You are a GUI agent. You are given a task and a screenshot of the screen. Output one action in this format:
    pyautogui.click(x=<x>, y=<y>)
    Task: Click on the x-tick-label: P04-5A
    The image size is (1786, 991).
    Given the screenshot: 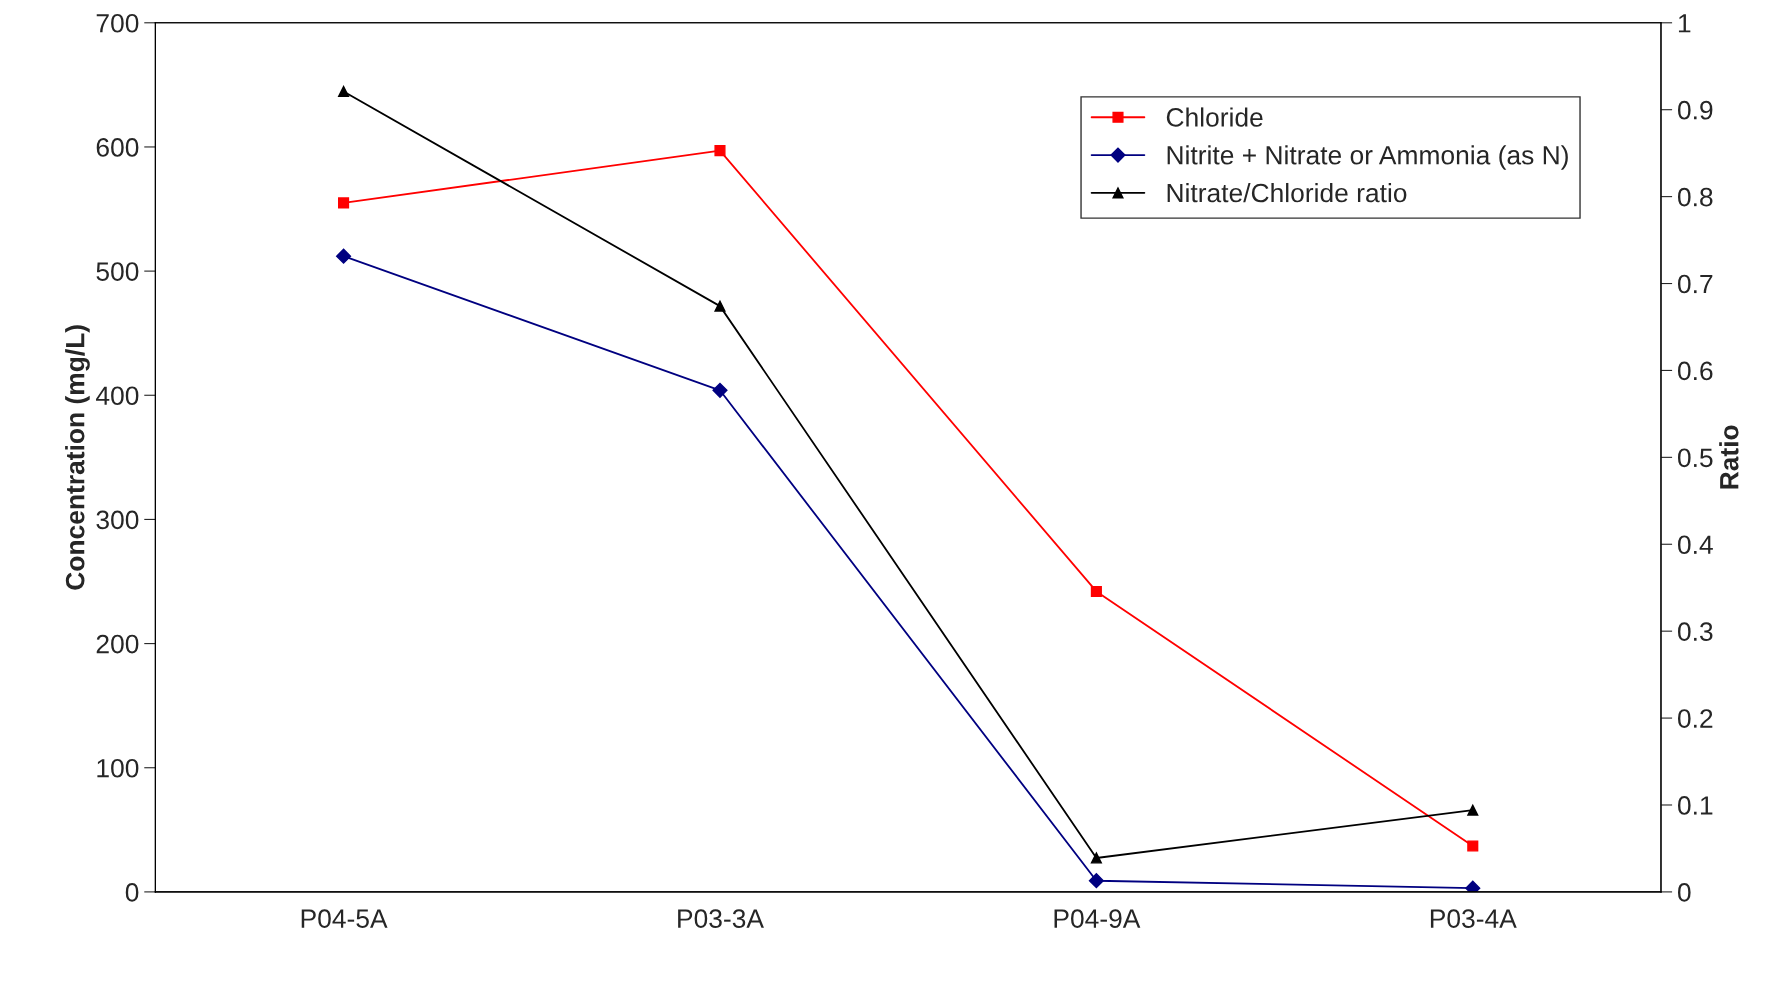 What is the action you would take?
    pyautogui.click(x=344, y=918)
    